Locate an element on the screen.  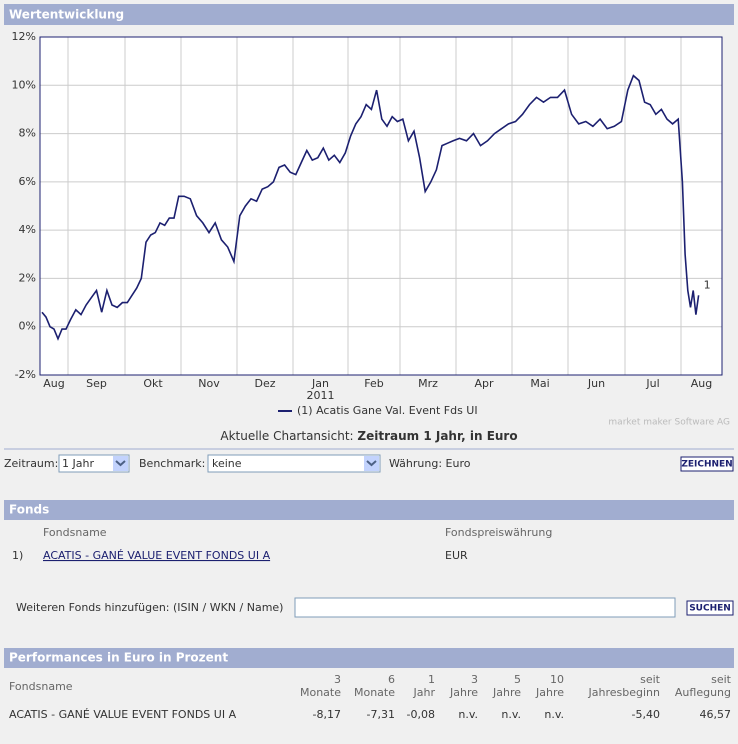
x-tick-label: Feb is located at coordinates (373, 383).